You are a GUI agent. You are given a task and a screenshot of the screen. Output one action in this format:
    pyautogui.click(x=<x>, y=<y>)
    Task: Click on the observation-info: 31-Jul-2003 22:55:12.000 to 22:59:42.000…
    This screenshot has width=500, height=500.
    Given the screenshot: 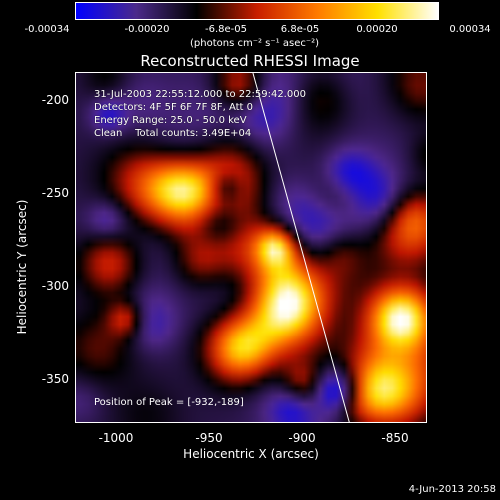 What is the action you would take?
    pyautogui.click(x=200, y=114)
    